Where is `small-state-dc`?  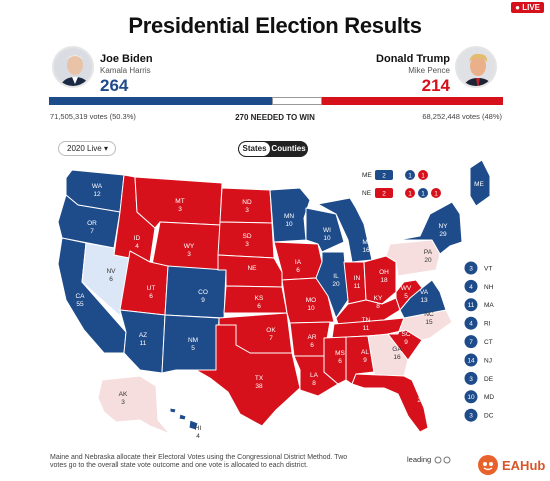
small-state-dc is located at coordinates (471, 415).